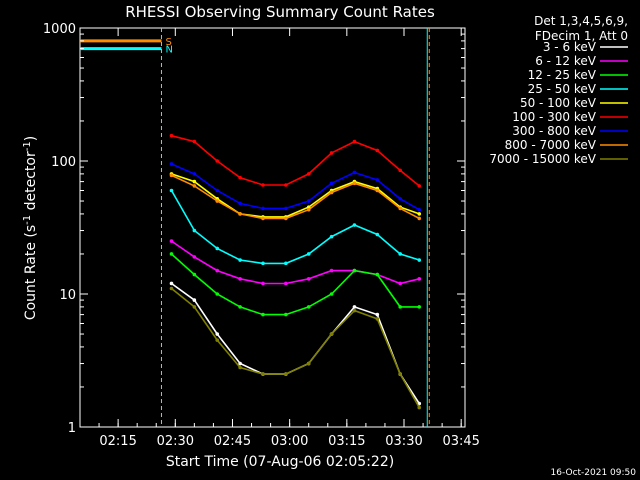 This screenshot has height=480, width=640. What do you see at coordinates (570, 47) in the screenshot?
I see `legend-label-0: 3 - 6 keV` at bounding box center [570, 47].